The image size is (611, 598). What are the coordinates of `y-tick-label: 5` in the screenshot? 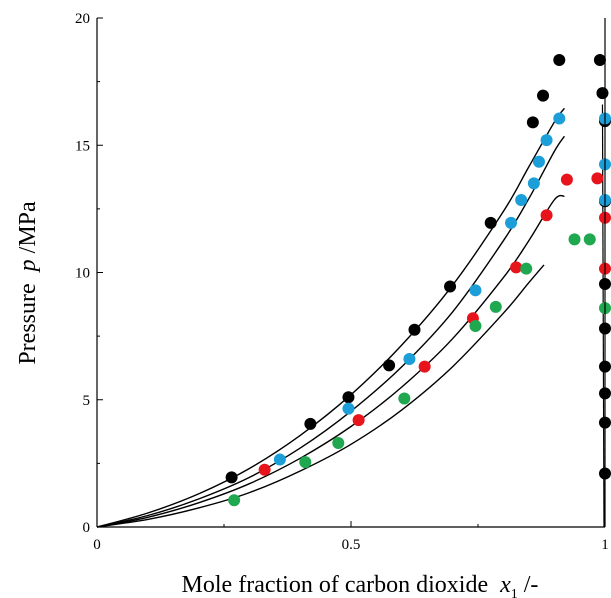 It's located at (87, 401).